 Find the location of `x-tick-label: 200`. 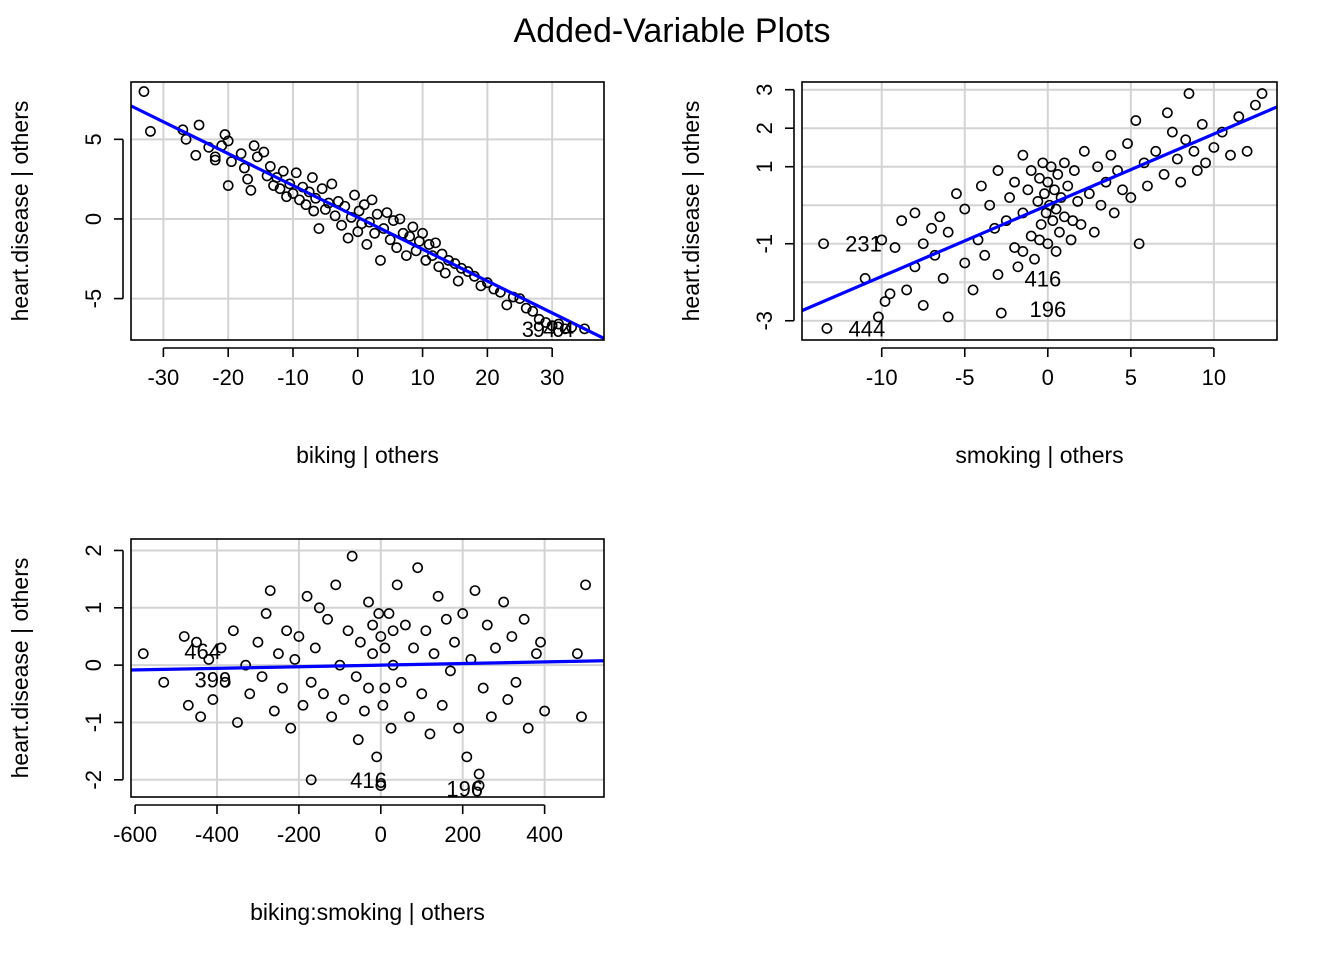

x-tick-label: 200 is located at coordinates (462, 834).